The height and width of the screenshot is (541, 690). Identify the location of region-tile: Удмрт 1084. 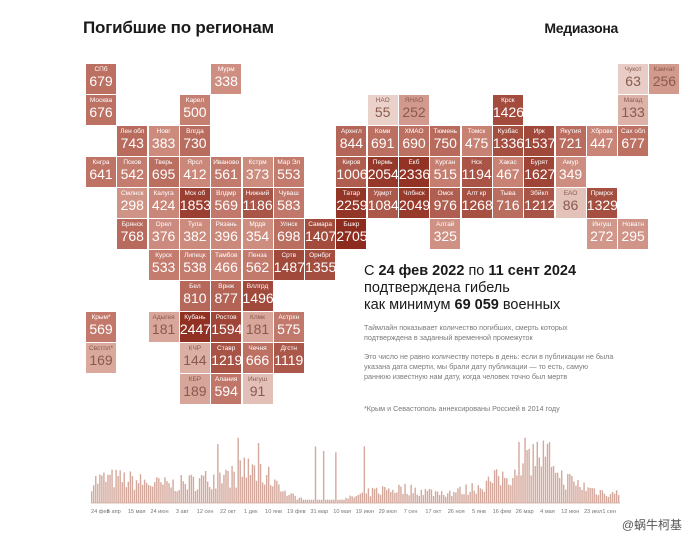
(382, 203).